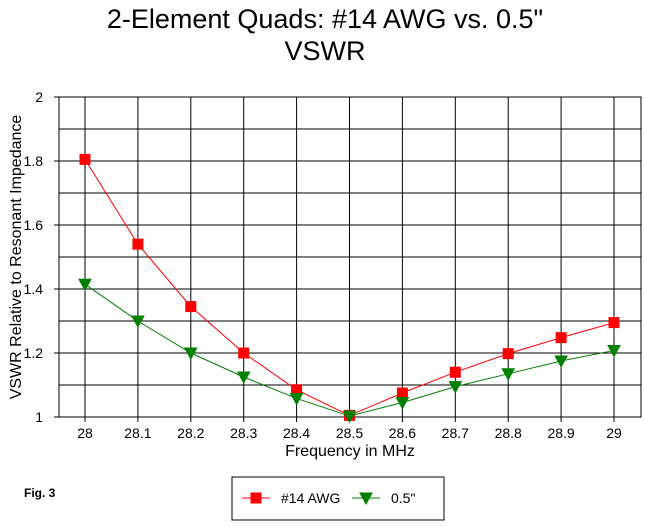 This screenshot has width=645, height=526. Describe the element at coordinates (190, 433) in the screenshot. I see `x-tick-label: 28.2` at that location.